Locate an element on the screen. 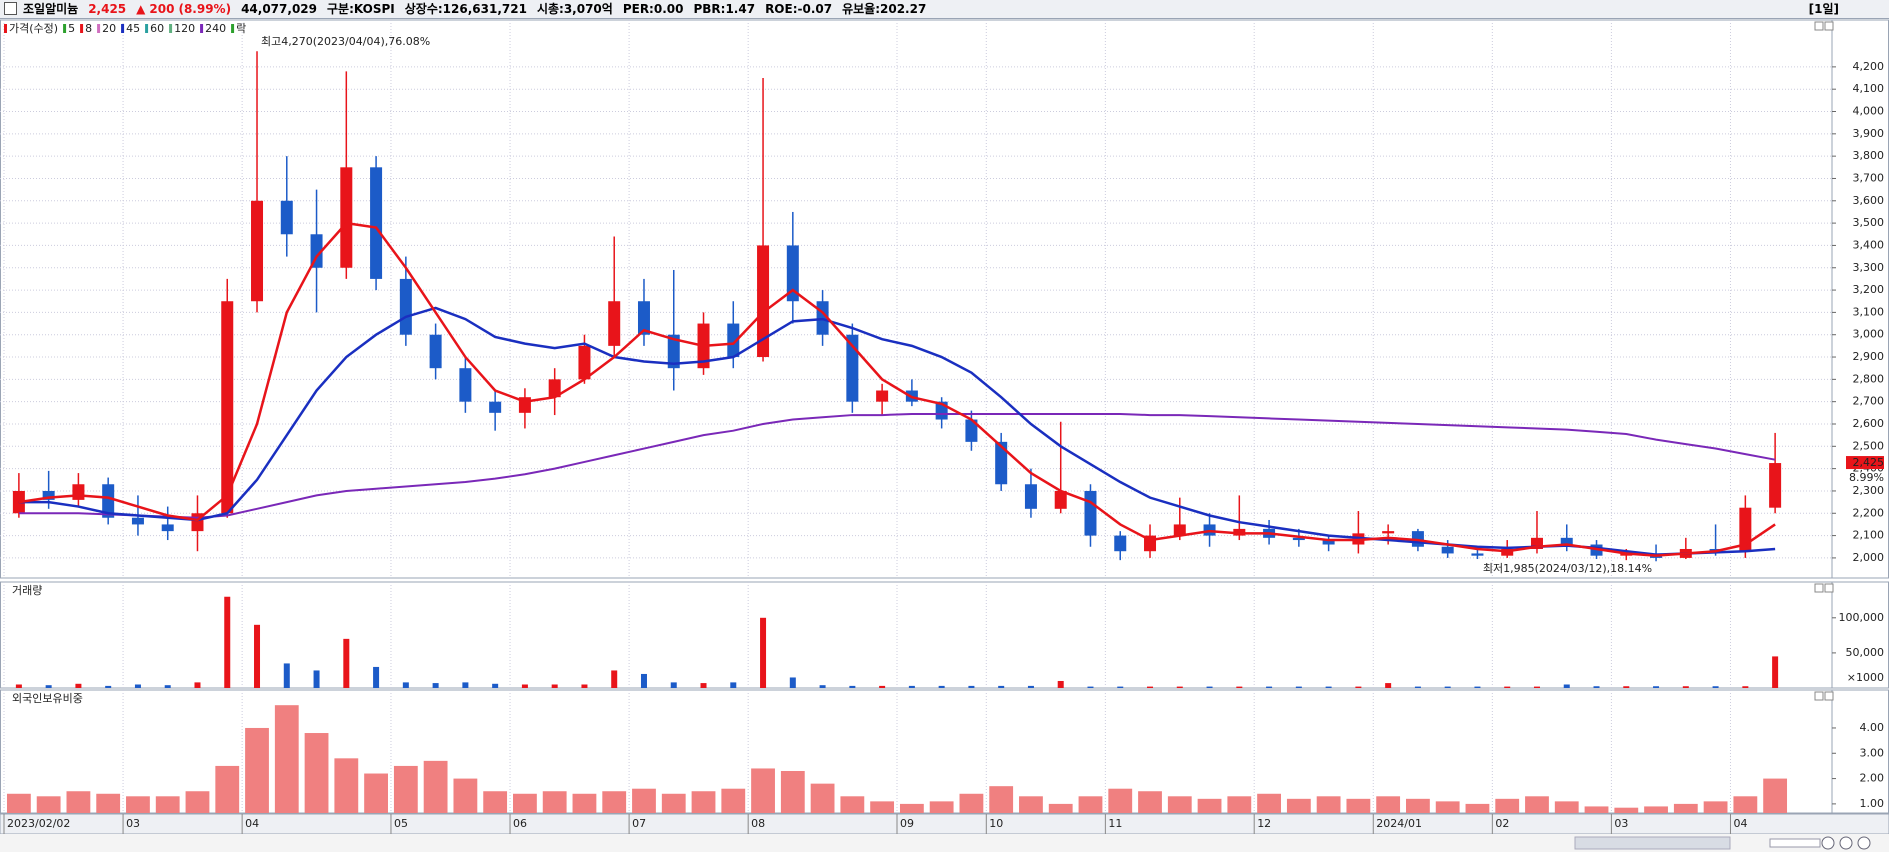  y-tick-label: 2,800 is located at coordinates (1869, 378).